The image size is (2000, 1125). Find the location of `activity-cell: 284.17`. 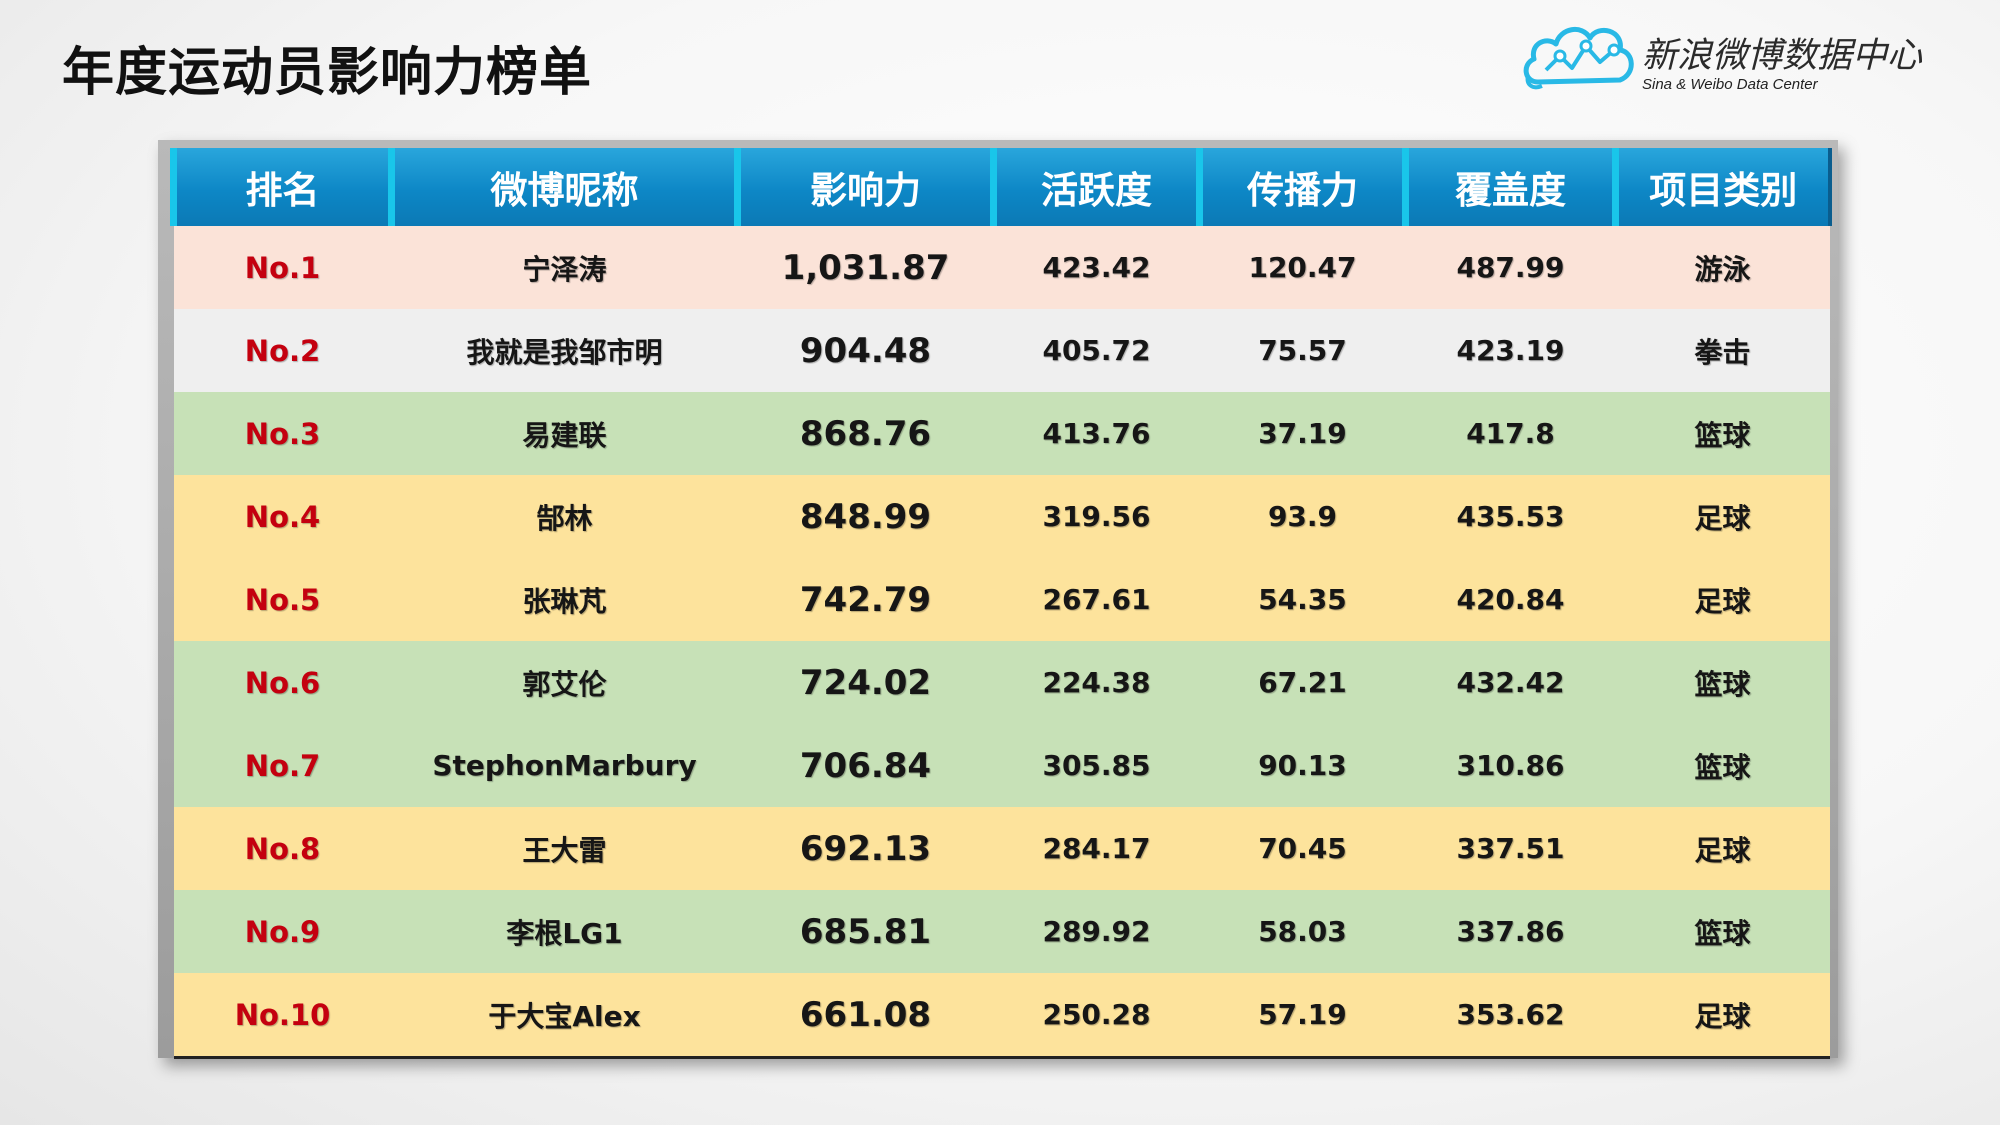

activity-cell: 284.17 is located at coordinates (1096, 848).